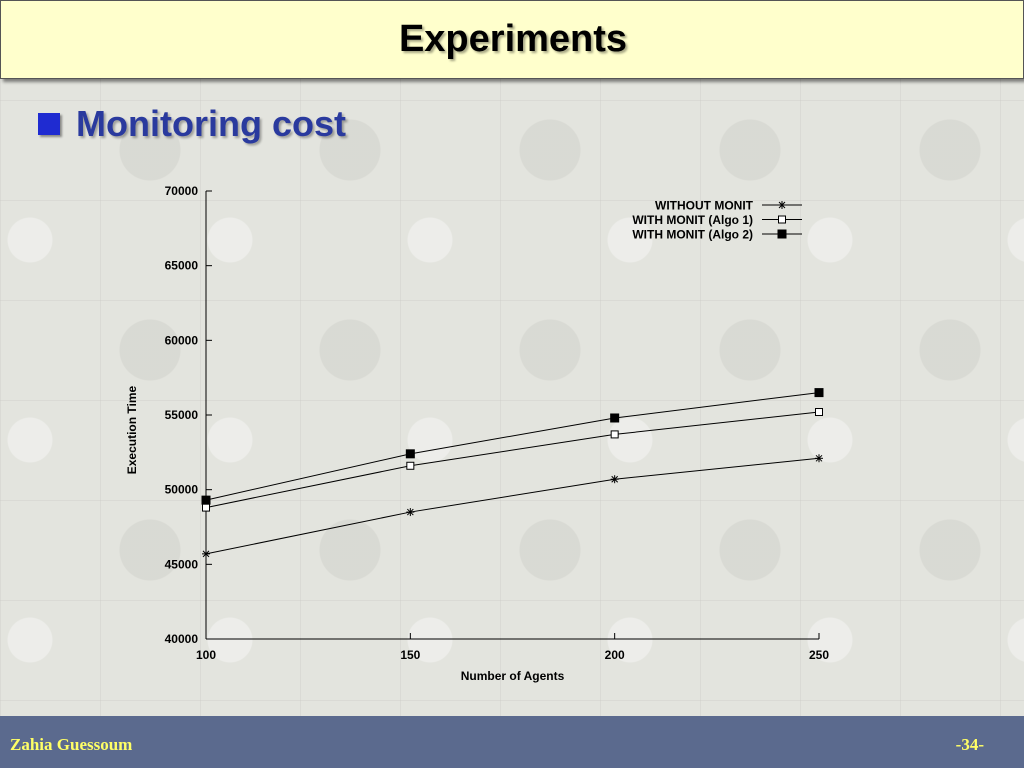 The image size is (1024, 768). What do you see at coordinates (182, 415) in the screenshot?
I see `y-tick-label: 55000` at bounding box center [182, 415].